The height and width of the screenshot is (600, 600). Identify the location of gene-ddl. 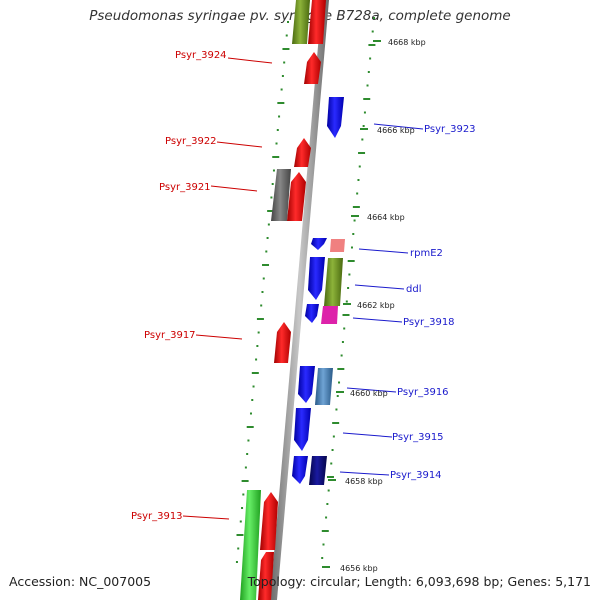
(333, 282).